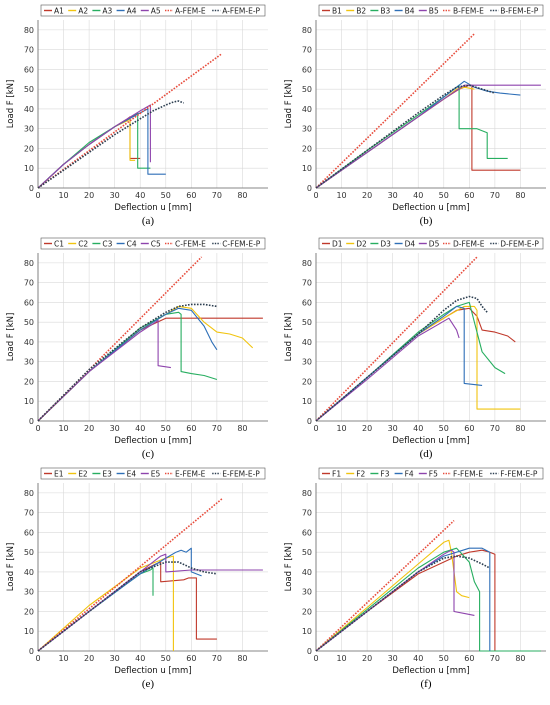  I want to click on panel-caption: (f), so click(426, 684).